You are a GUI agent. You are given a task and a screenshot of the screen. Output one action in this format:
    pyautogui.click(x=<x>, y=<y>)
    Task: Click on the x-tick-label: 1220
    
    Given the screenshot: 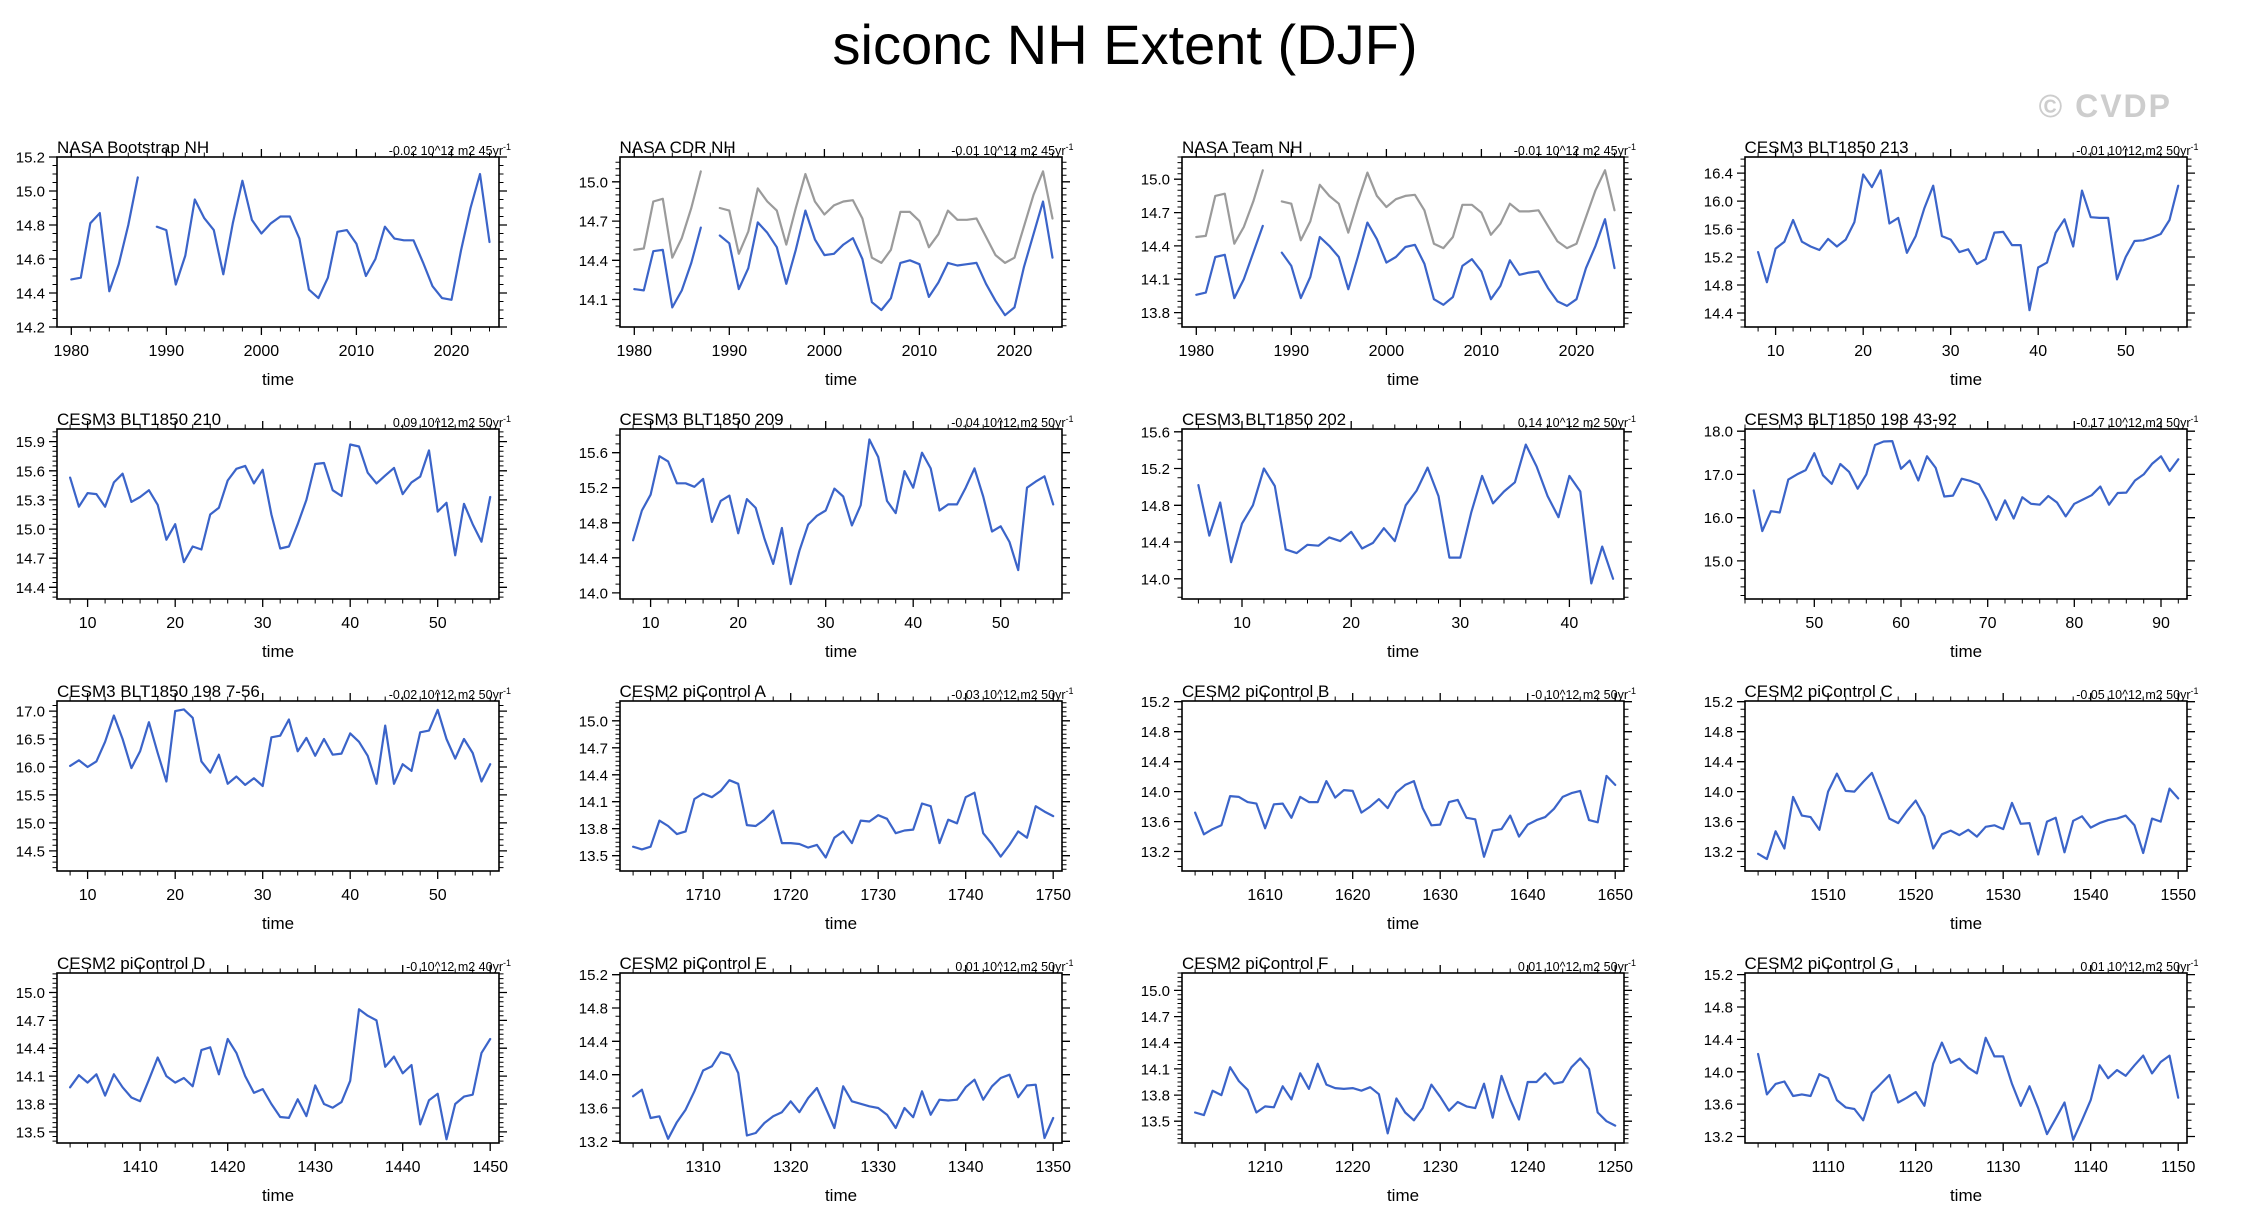 What is the action you would take?
    pyautogui.click(x=1353, y=1167)
    